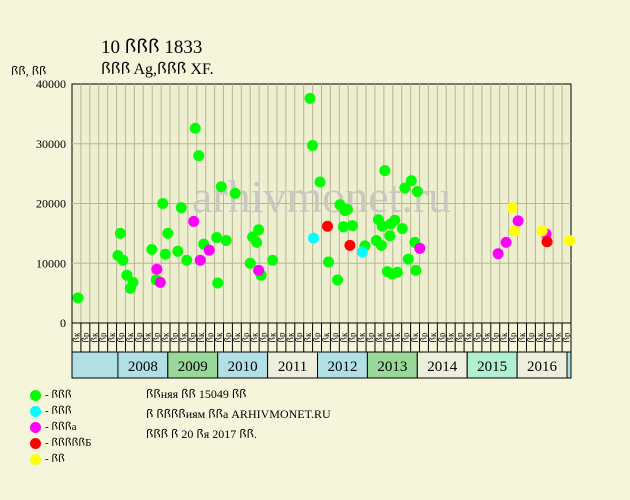 This screenshot has height=500, width=630. Describe the element at coordinates (68, 443) in the screenshot. I see `legend-label: - ꟗꟗꟗꟗꟗБ` at that location.